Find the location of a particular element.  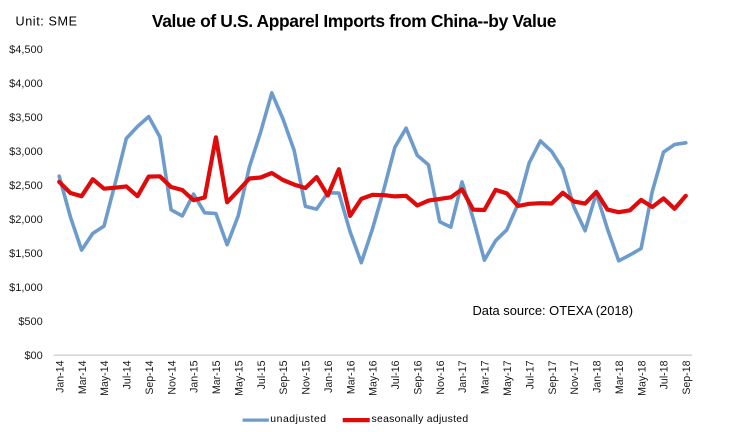

svg-text: $3,500 is located at coordinates (26, 118).